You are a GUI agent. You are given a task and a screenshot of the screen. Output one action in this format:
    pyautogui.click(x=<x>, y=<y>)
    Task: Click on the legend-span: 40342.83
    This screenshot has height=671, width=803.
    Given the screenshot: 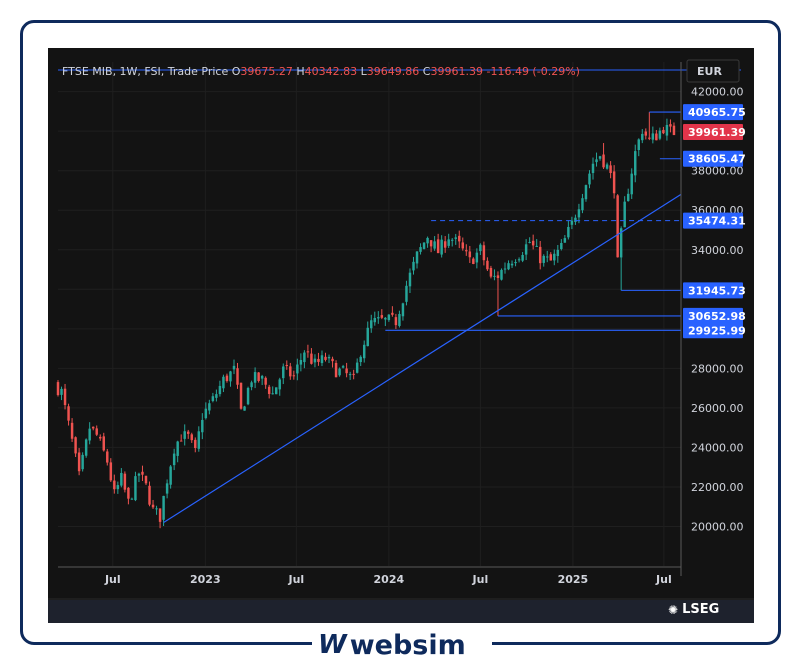 What is the action you would take?
    pyautogui.click(x=331, y=71)
    